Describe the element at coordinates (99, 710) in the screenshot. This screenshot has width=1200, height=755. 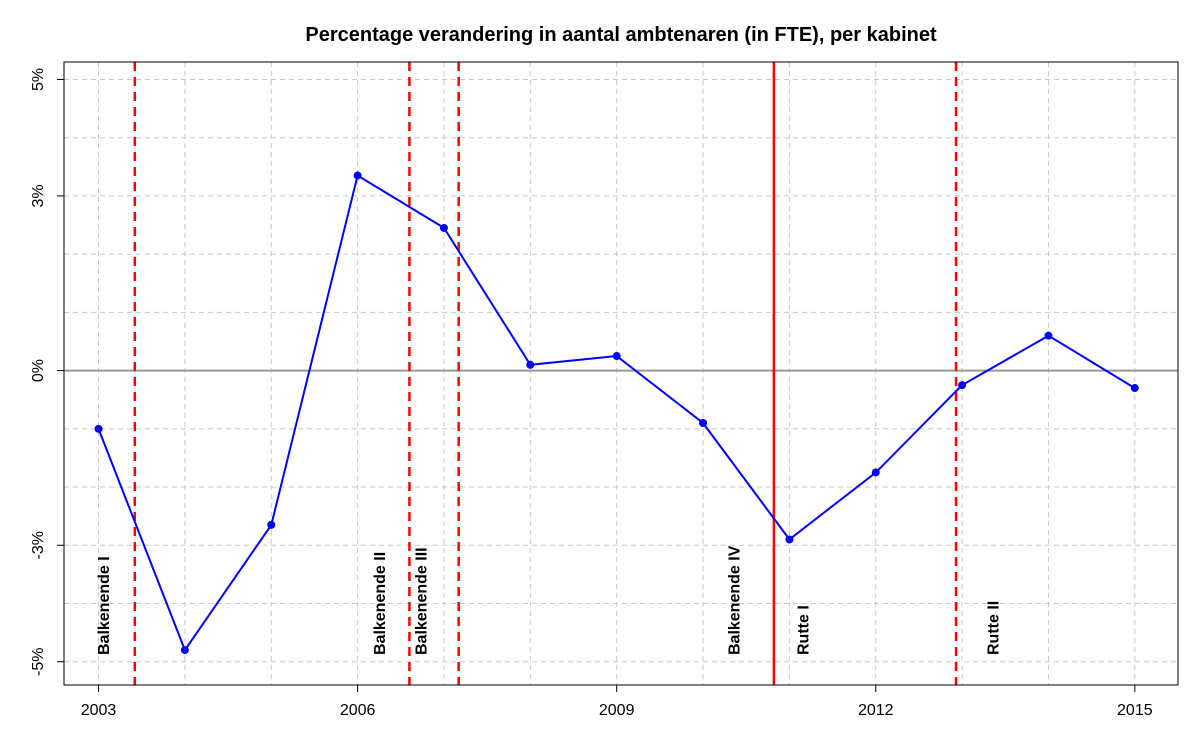
I see `x-tick-label: 2003` at that location.